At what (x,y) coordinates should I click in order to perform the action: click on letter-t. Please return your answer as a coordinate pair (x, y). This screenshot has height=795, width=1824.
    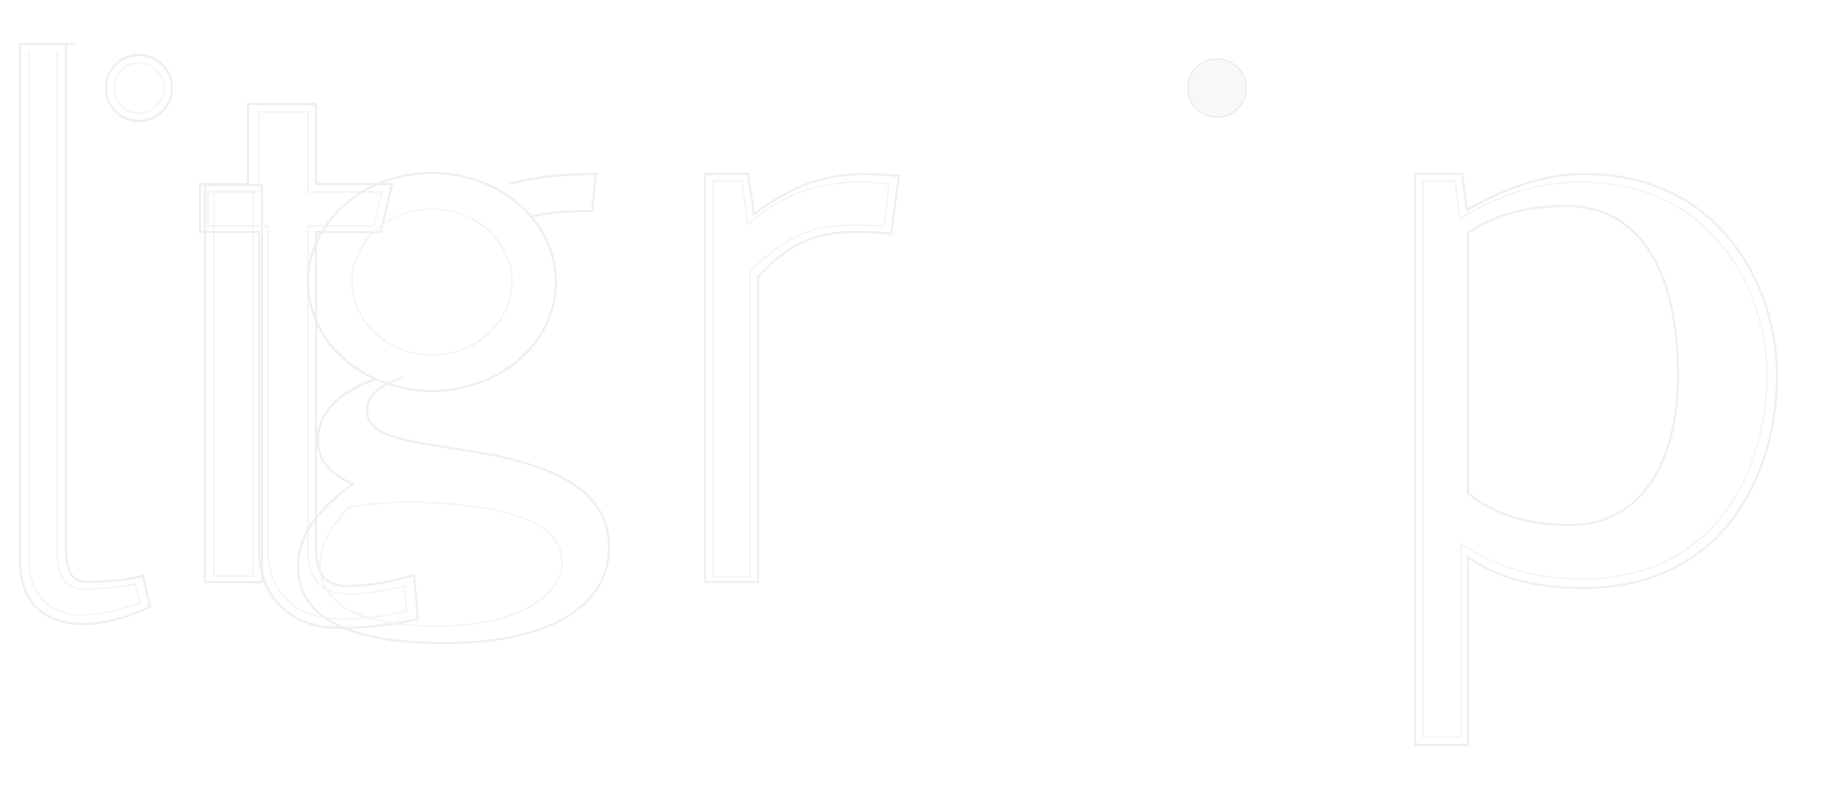
    Looking at the image, I should click on (309, 366).